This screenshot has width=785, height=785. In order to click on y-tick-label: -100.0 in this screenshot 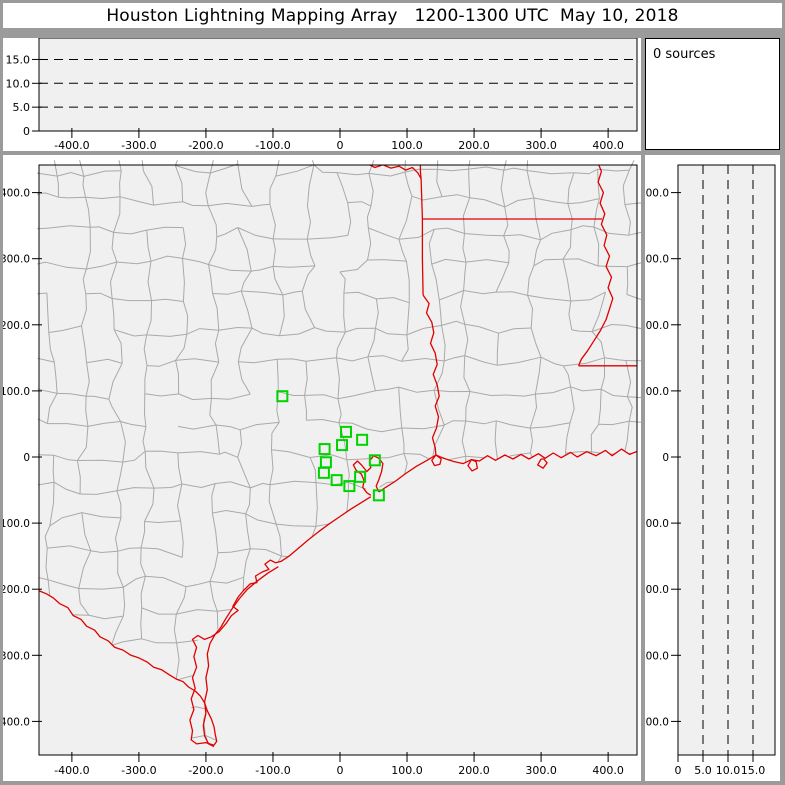, I will do `click(16, 524)`.